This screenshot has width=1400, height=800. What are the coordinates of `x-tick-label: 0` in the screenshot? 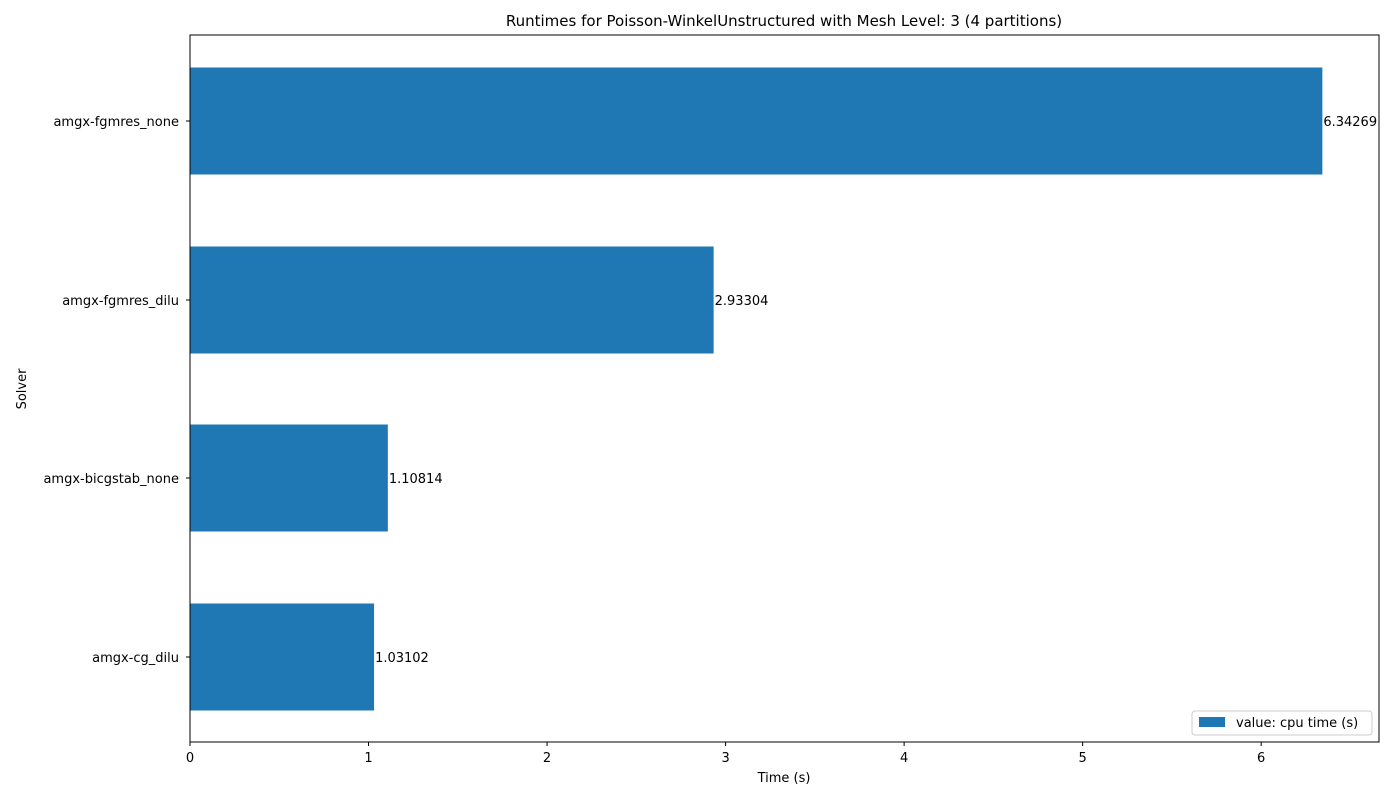 It's located at (190, 758).